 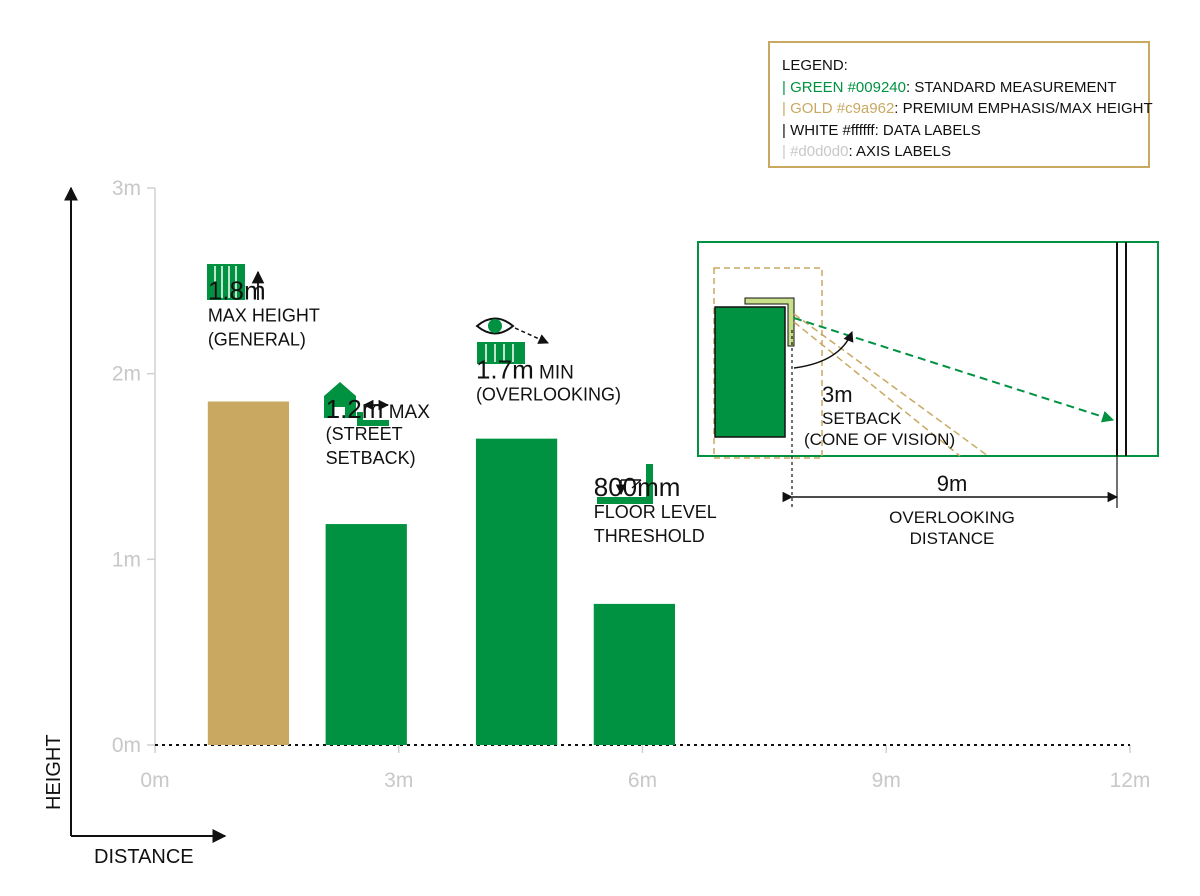 What do you see at coordinates (357, 404) in the screenshot?
I see `house-setback-icon` at bounding box center [357, 404].